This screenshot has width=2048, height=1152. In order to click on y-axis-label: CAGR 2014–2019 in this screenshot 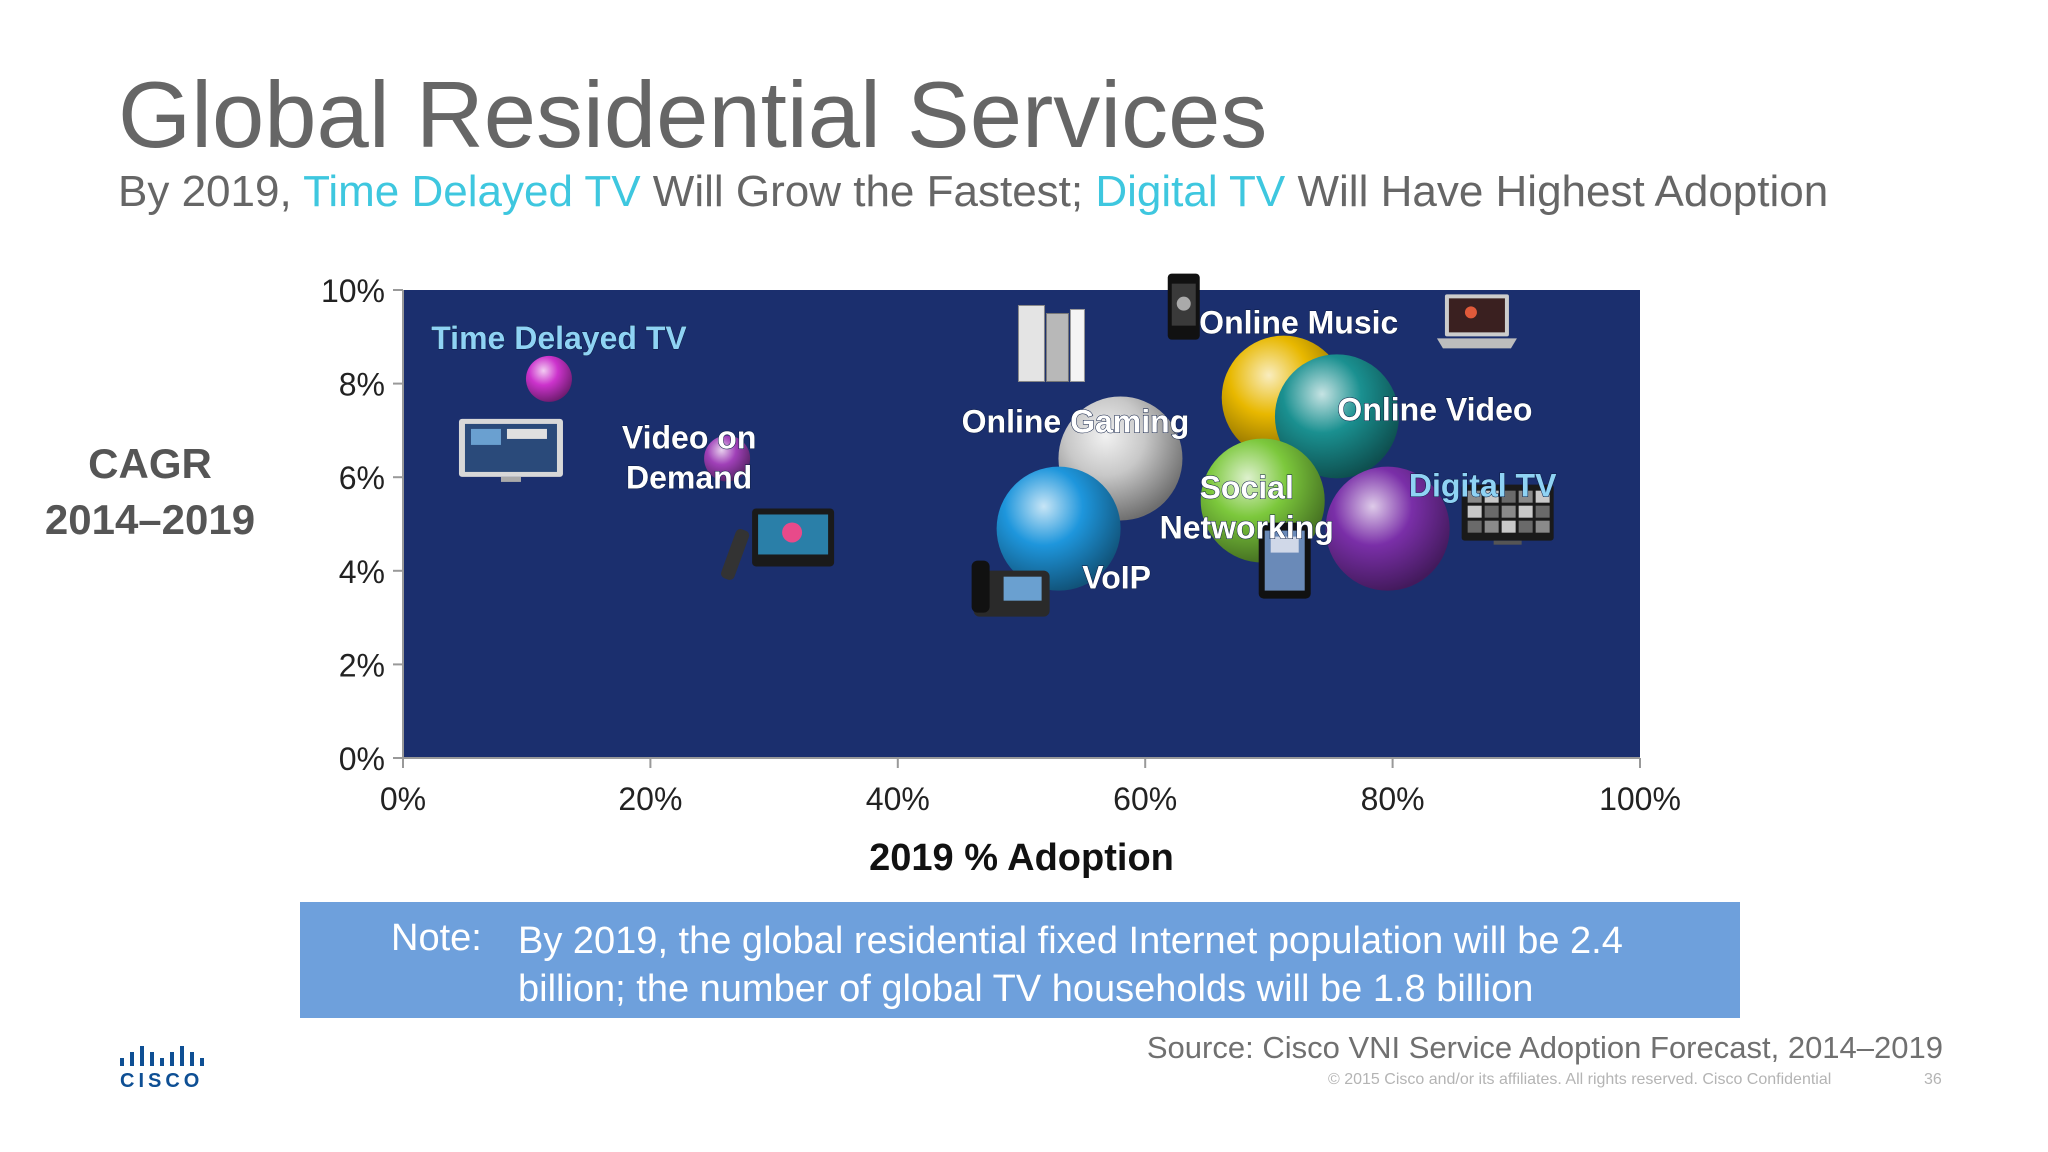, I will do `click(150, 492)`.